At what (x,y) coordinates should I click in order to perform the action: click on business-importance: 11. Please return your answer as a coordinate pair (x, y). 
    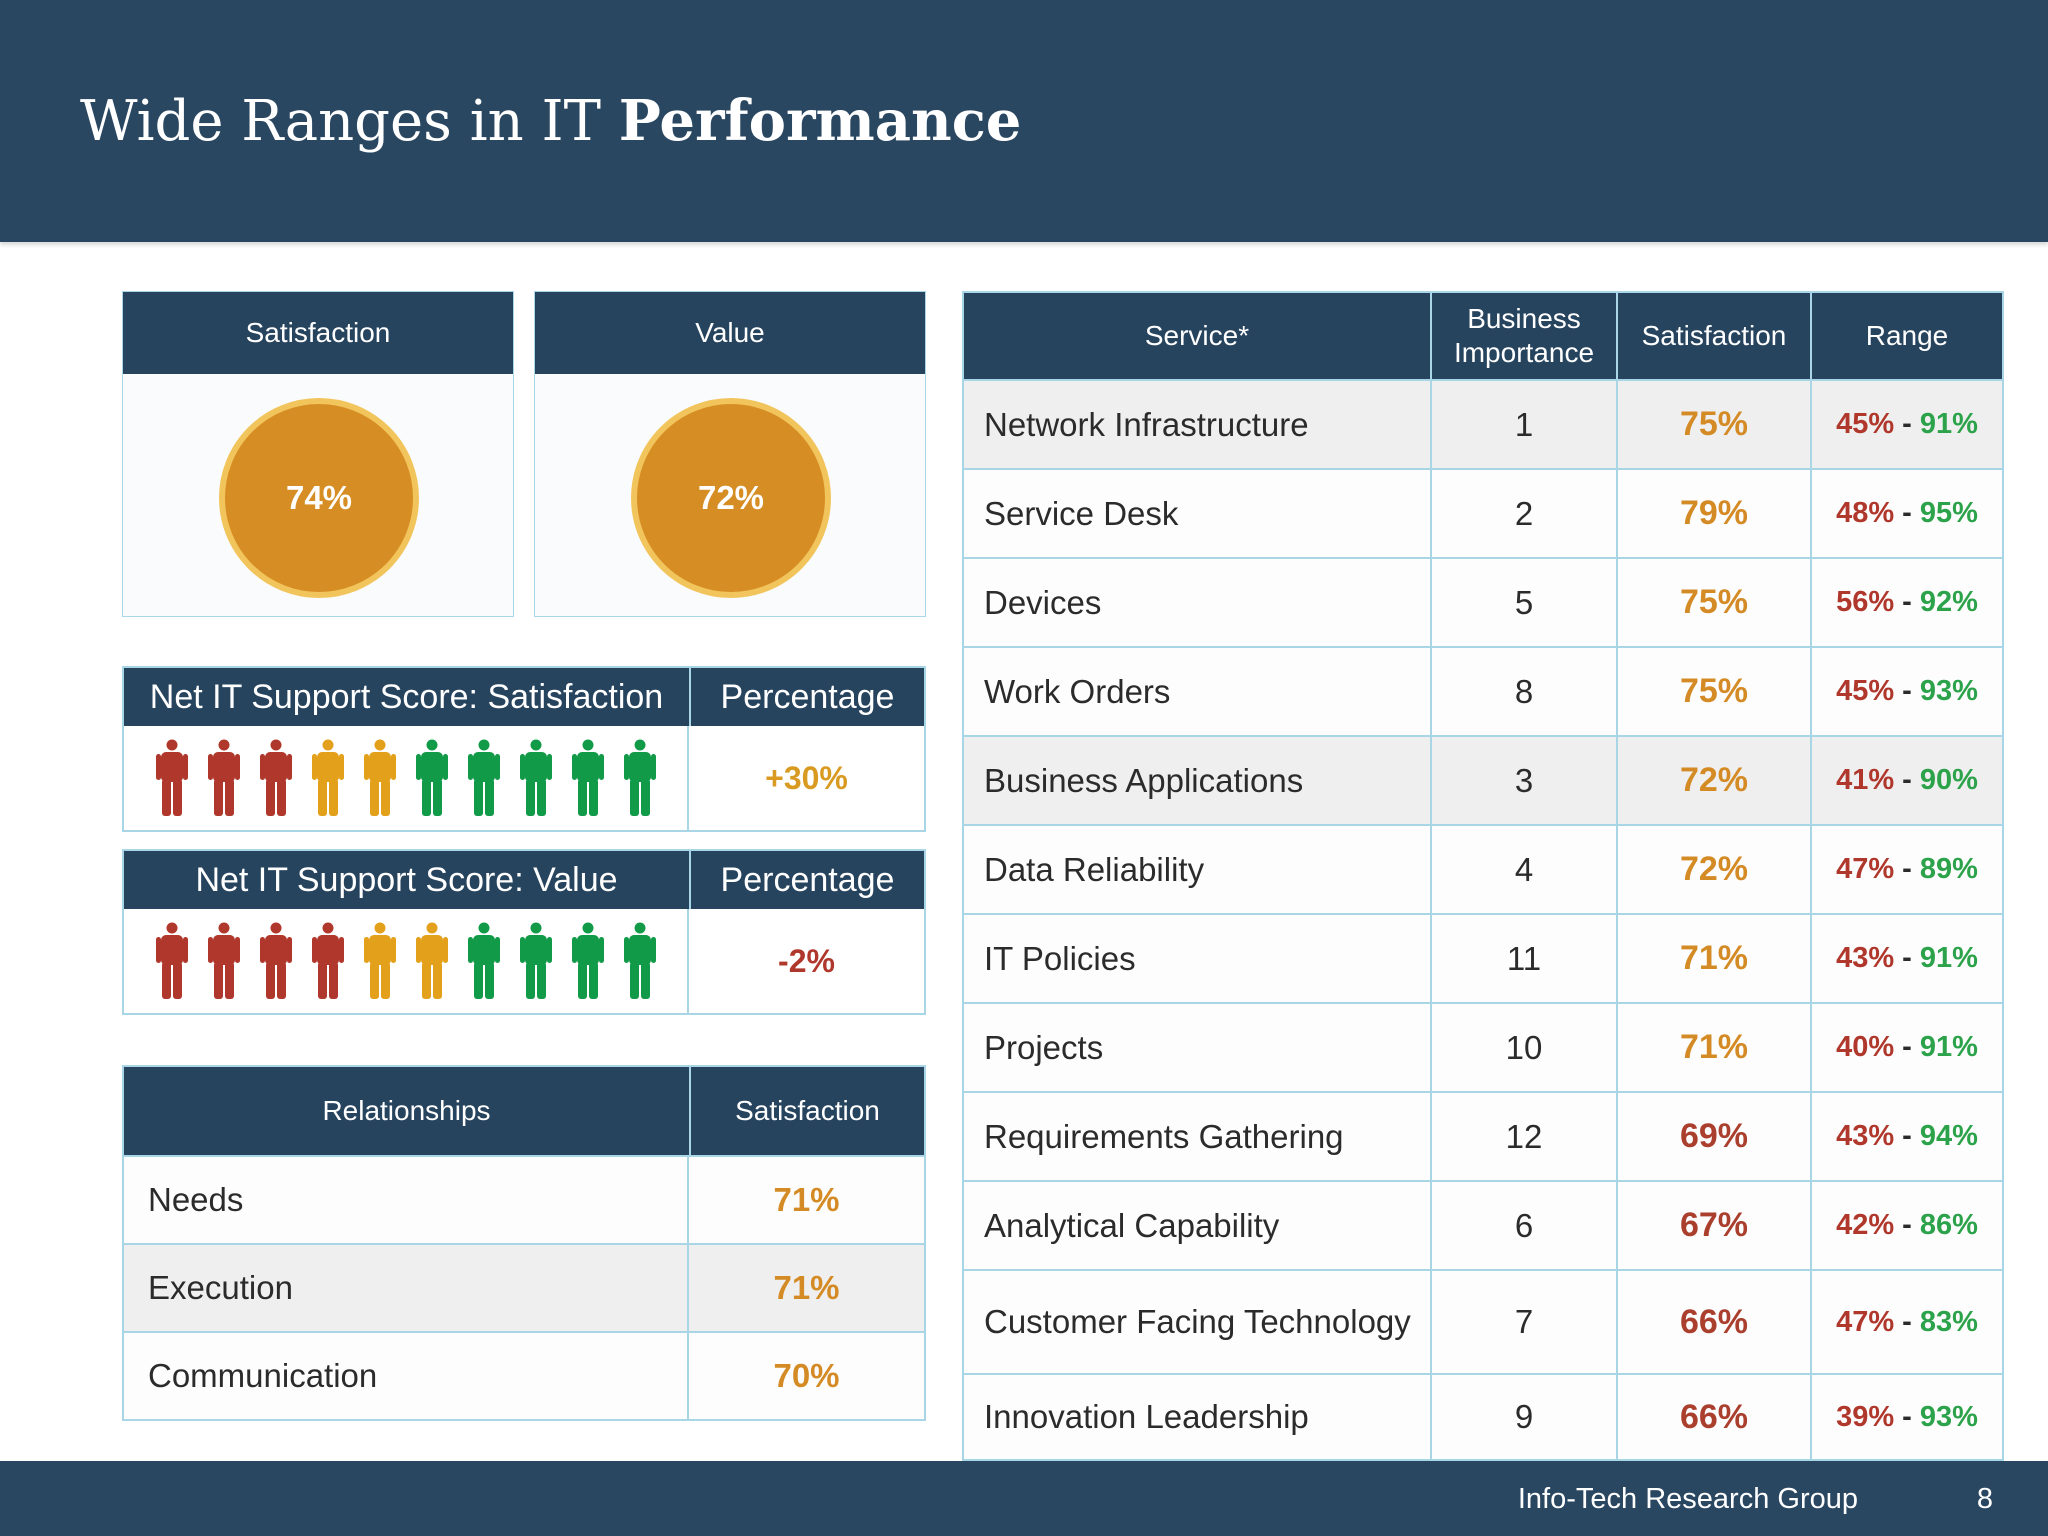
    Looking at the image, I should click on (1525, 958).